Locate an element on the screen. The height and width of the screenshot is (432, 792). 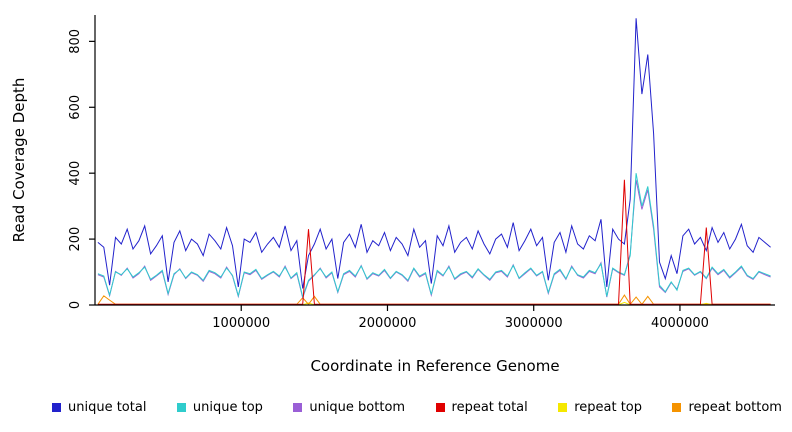
legend-label-unique-top: unique top is located at coordinates (227, 407).